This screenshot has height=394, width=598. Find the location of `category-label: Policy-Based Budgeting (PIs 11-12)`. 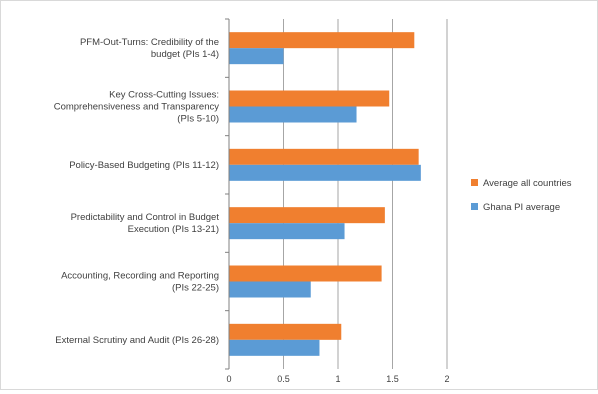

category-label: Policy-Based Budgeting (PIs 11-12) is located at coordinates (144, 165).